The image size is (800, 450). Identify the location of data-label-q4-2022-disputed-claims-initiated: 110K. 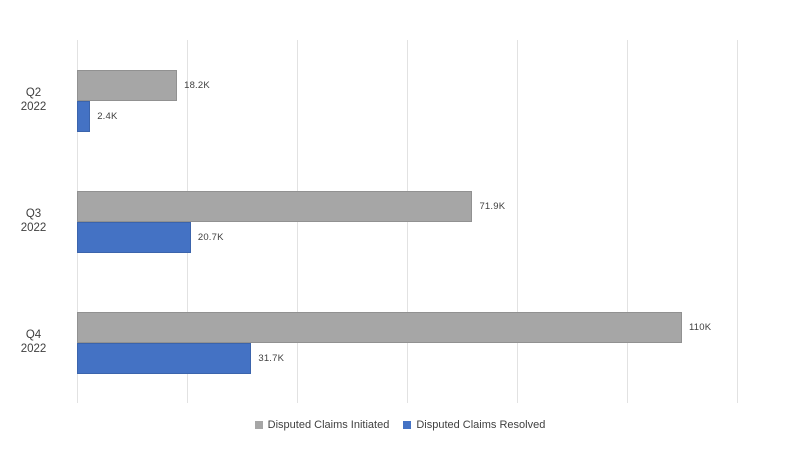
(700, 327).